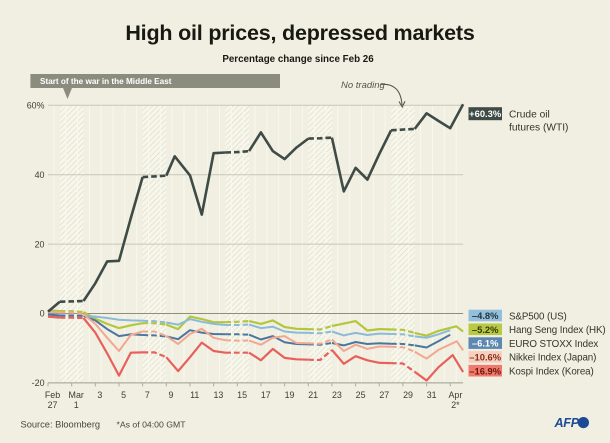  What do you see at coordinates (485, 357) in the screenshot?
I see `svg-text: –10.6%` at bounding box center [485, 357].